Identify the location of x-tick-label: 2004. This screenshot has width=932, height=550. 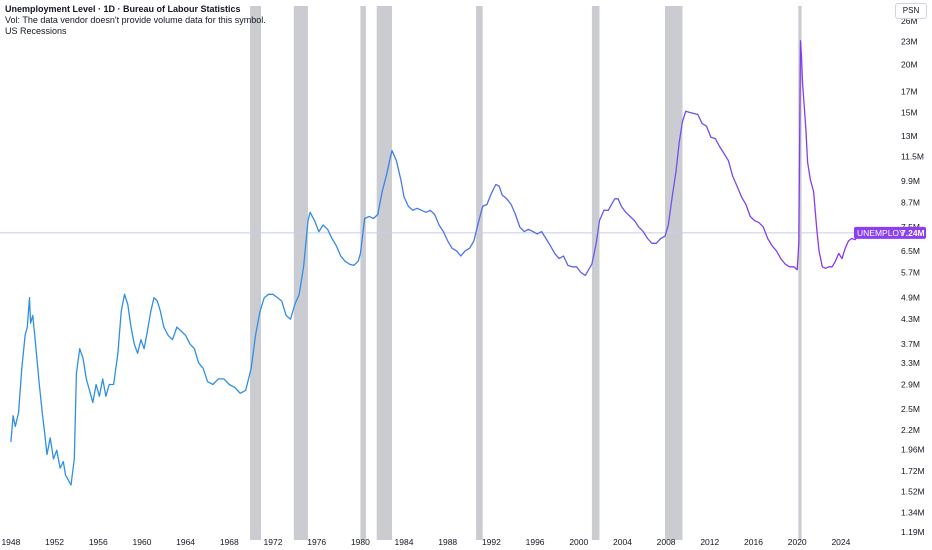
(622, 542).